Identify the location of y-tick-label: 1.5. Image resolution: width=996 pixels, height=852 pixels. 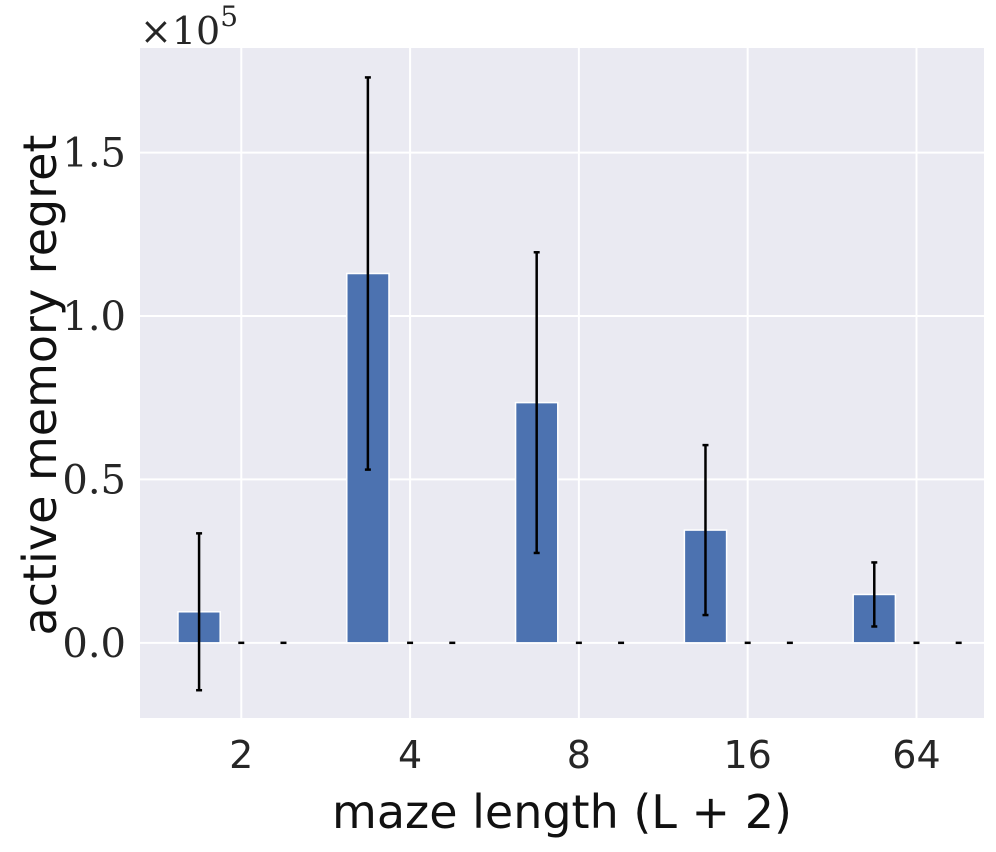
(94, 154).